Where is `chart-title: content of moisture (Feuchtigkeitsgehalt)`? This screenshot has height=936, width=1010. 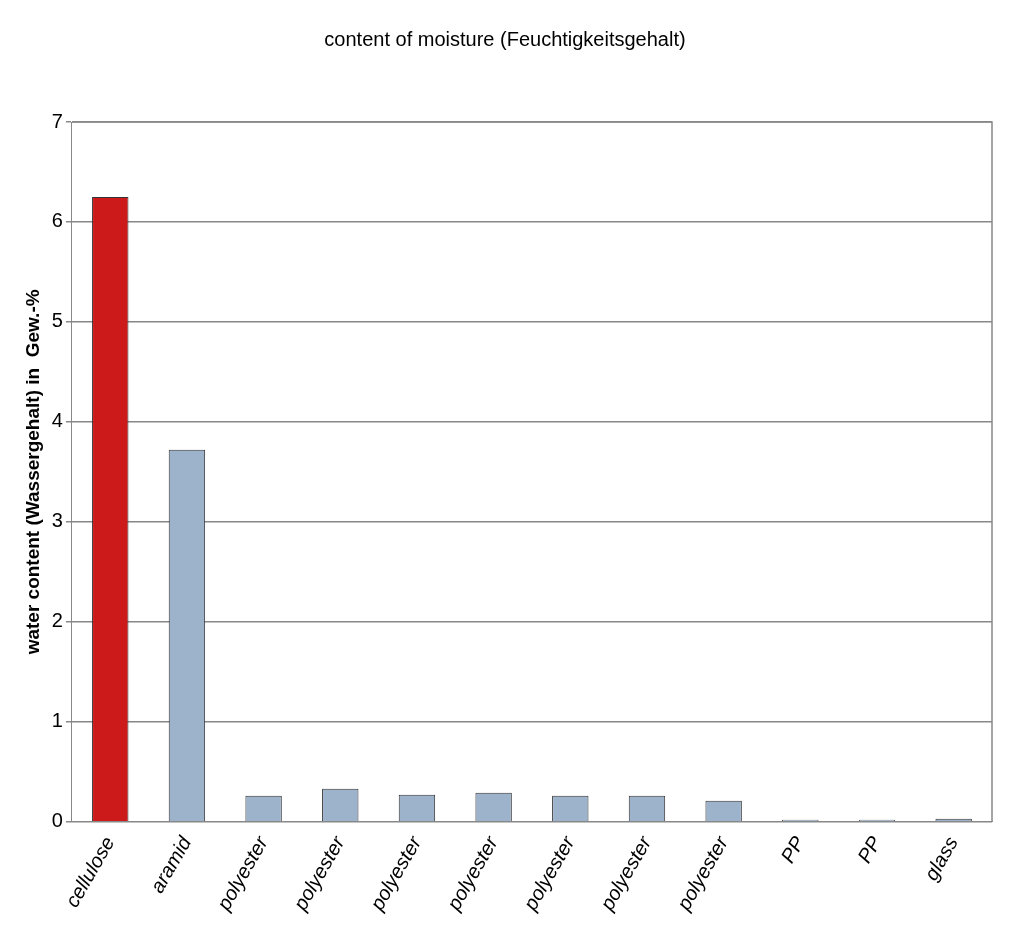
chart-title: content of moisture (Feuchtigkeitsgehalt) is located at coordinates (505, 38).